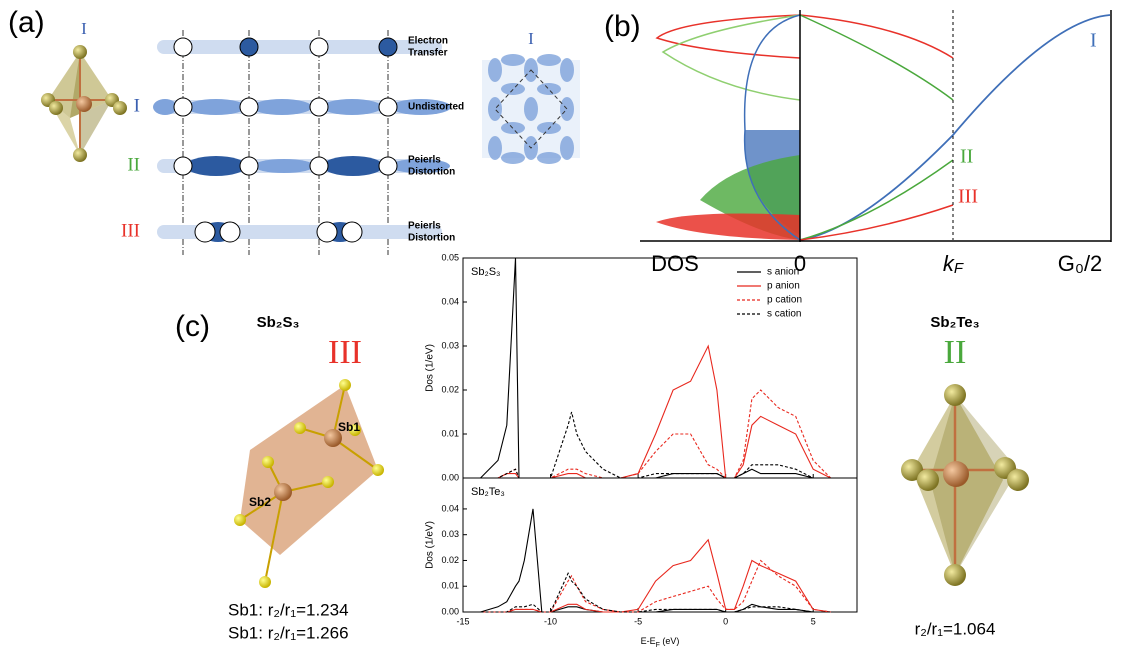 The image size is (1127, 652). Describe the element at coordinates (1093, 41) in the screenshot. I see `curve-label: I` at that location.